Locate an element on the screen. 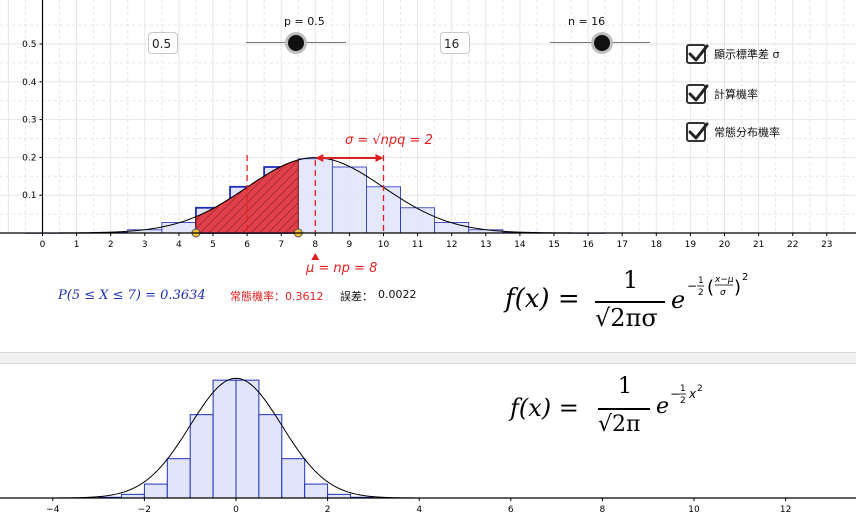 This screenshot has width=856, height=524. y-tick-label: 0.3 is located at coordinates (29, 121).